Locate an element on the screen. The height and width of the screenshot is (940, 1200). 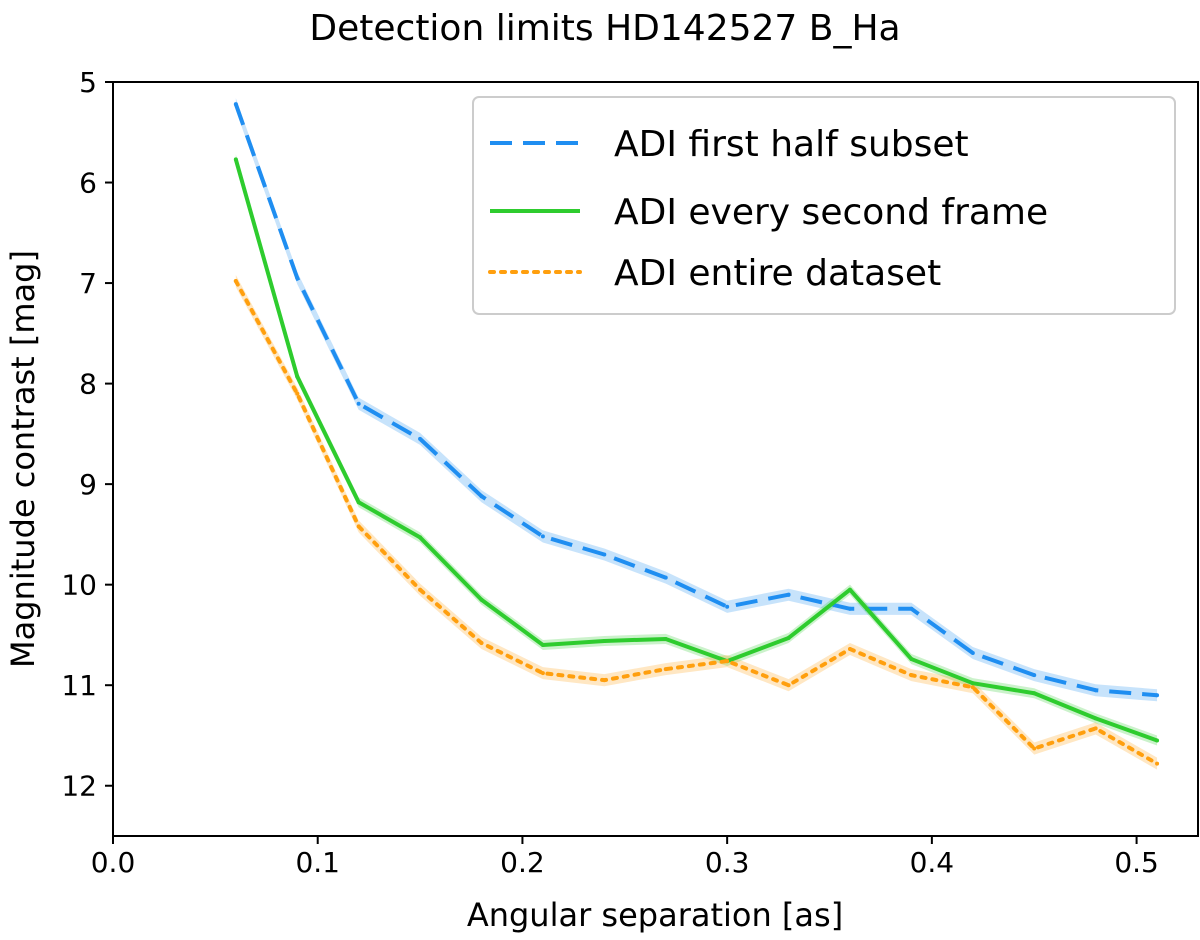
x-tick-label: 0.2 is located at coordinates (522, 862).